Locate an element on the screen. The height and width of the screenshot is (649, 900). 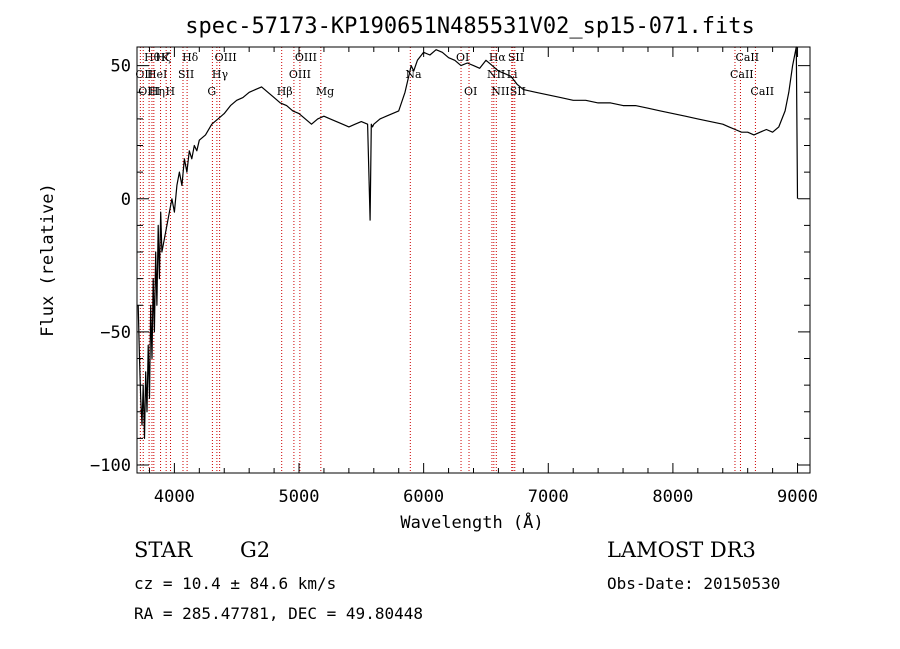
x-tick-label: 4000 is located at coordinates (174, 497).